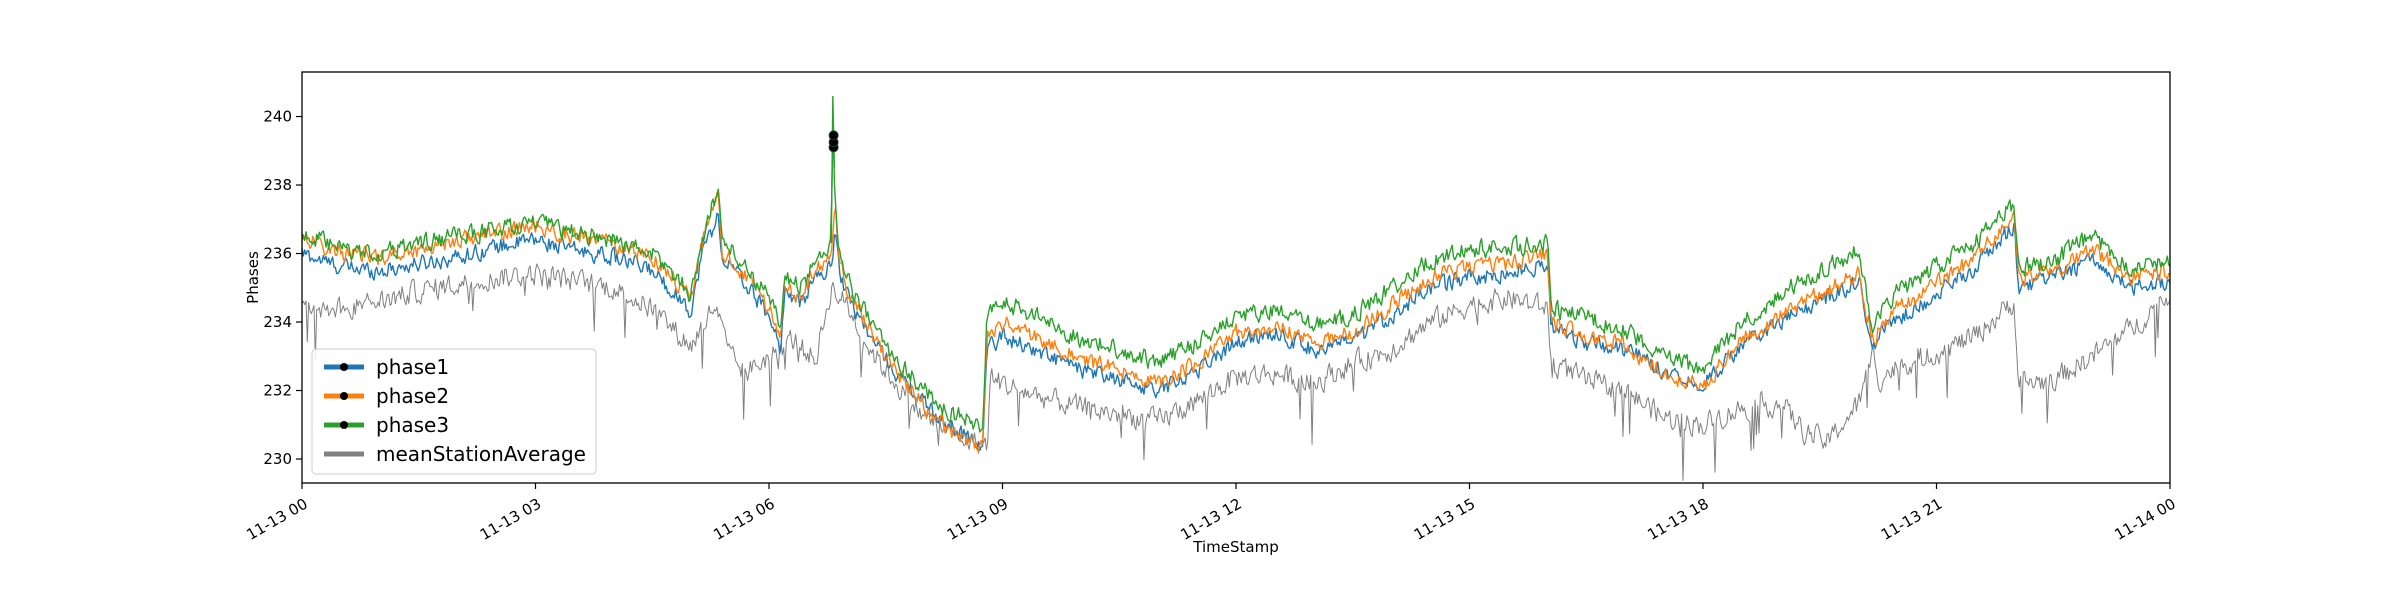 This screenshot has width=2400, height=600. Describe the element at coordinates (277, 185) in the screenshot. I see `y-tick-label: 238` at that location.